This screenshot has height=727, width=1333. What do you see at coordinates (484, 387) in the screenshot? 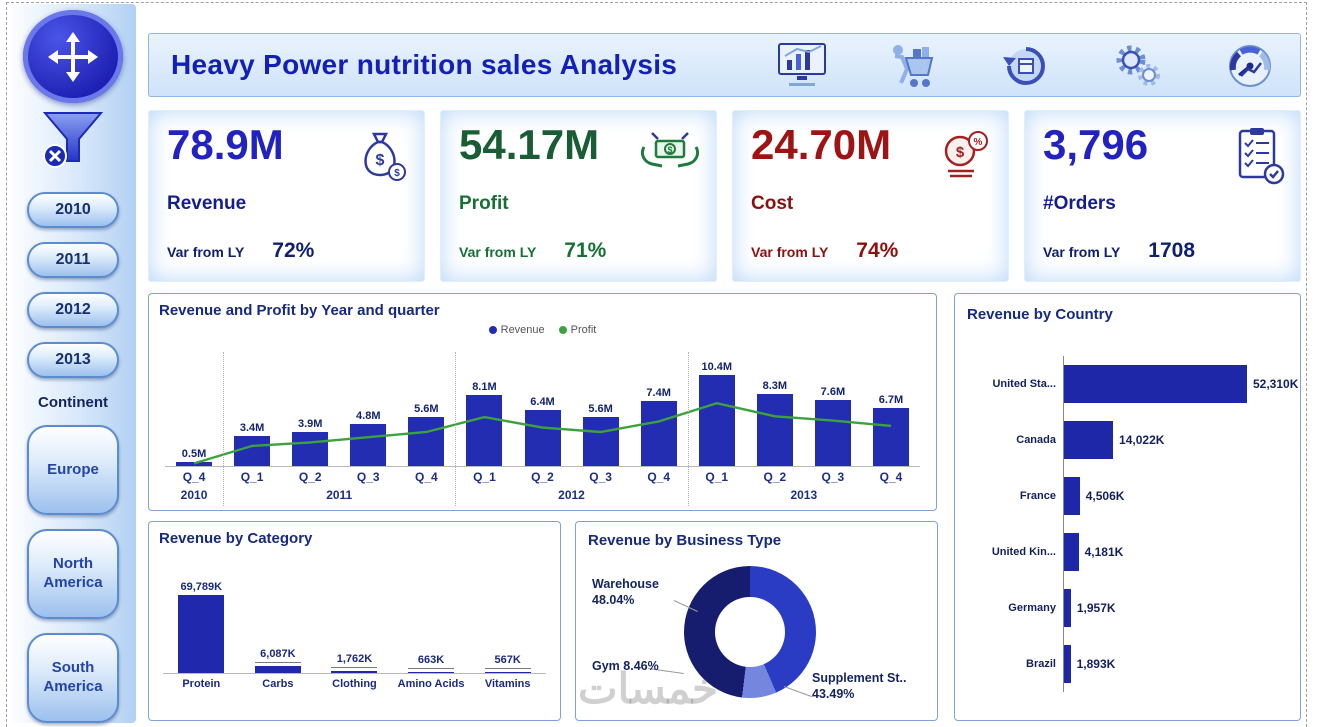
I see `bar-value-label: 8.1M` at bounding box center [484, 387].